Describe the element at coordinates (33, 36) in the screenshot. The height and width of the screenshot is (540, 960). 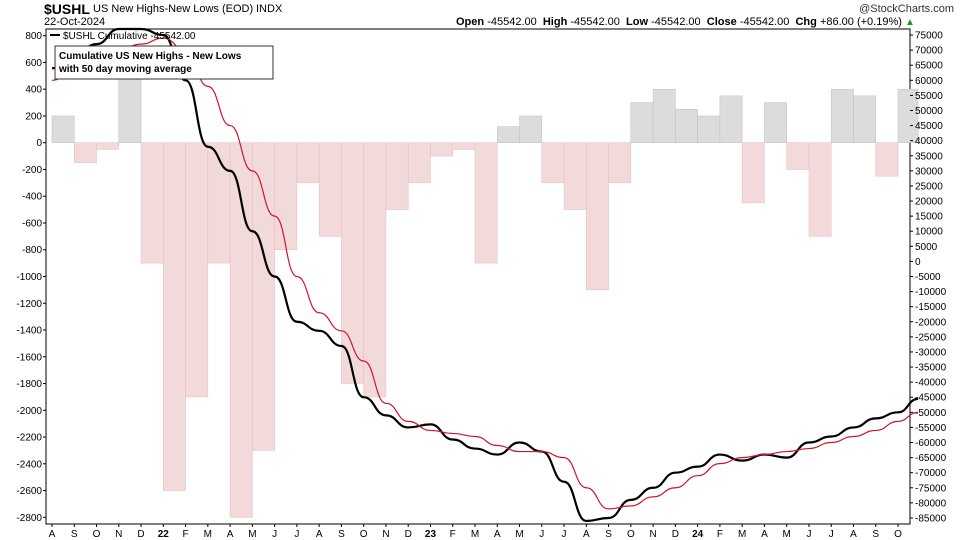
I see `left-tick-label: 800` at that location.